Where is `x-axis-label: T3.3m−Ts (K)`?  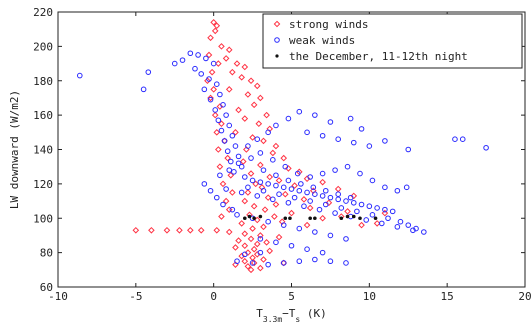 x-axis-label: T3.3m−Ts (K) is located at coordinates (291, 315).